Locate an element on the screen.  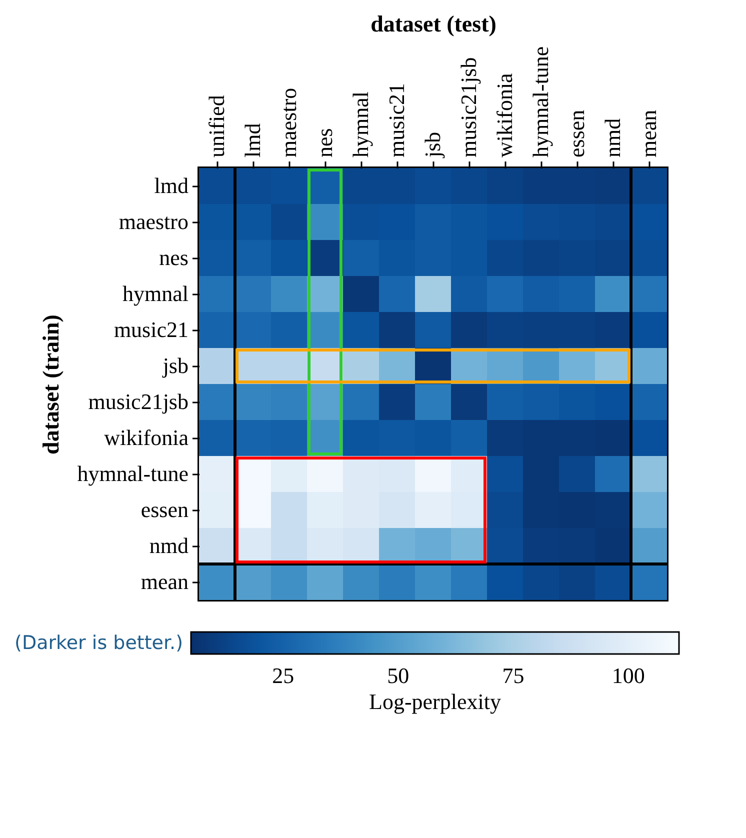
y-tick-label: nmd is located at coordinates (168, 545).